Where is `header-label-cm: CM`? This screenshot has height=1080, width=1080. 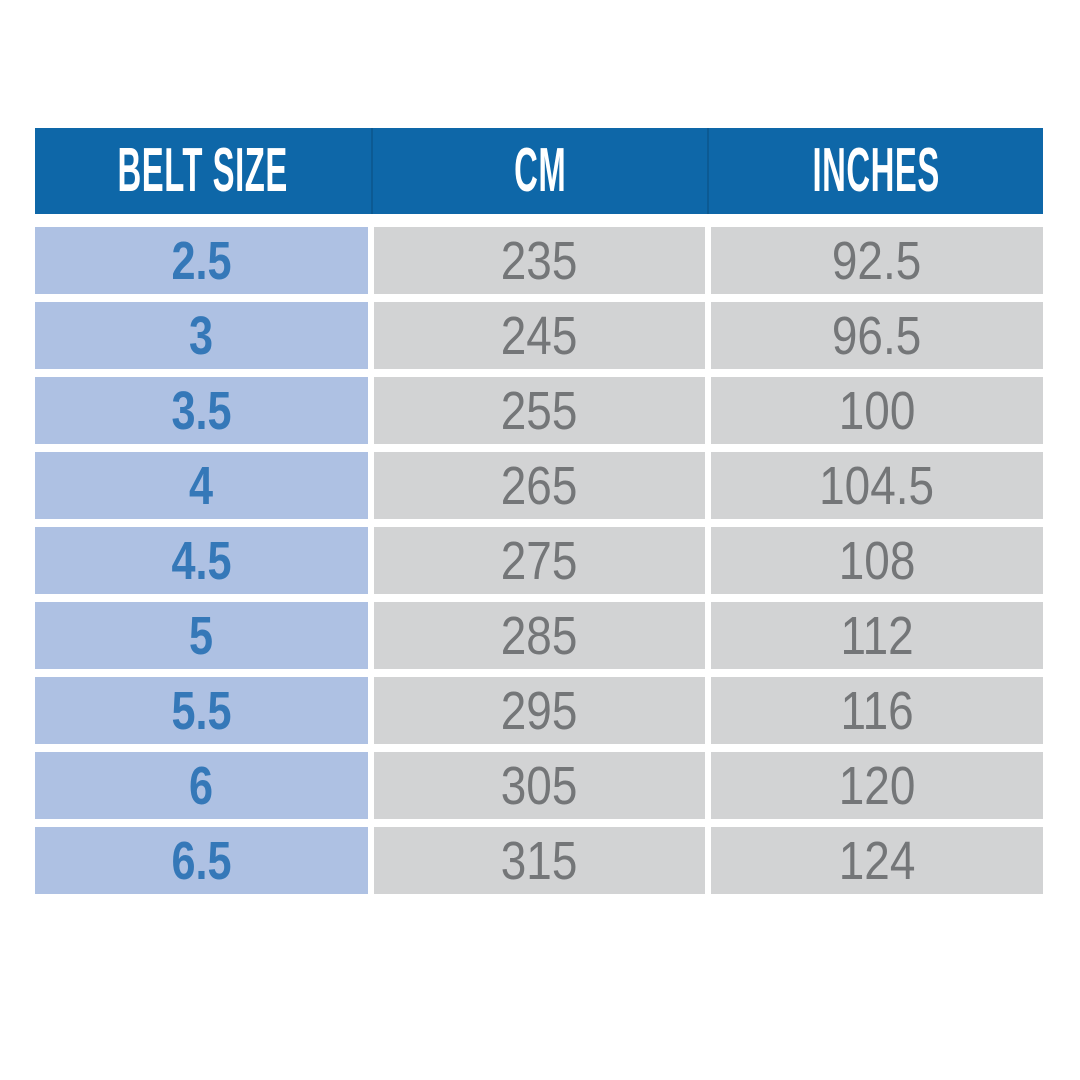
header-label-cm: CM is located at coordinates (540, 170).